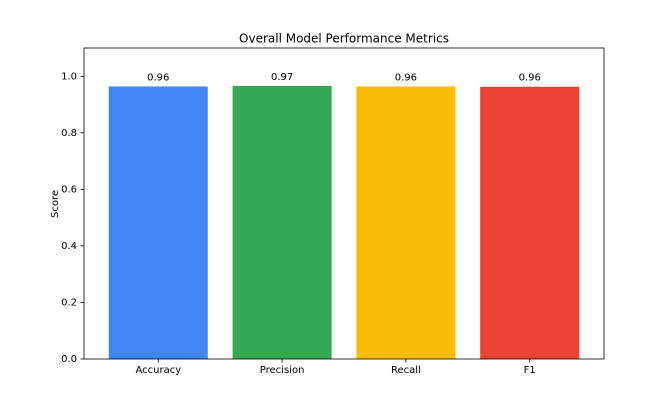 This screenshot has width=672, height=404. I want to click on y-tick-label: 0.4, so click(69, 246).